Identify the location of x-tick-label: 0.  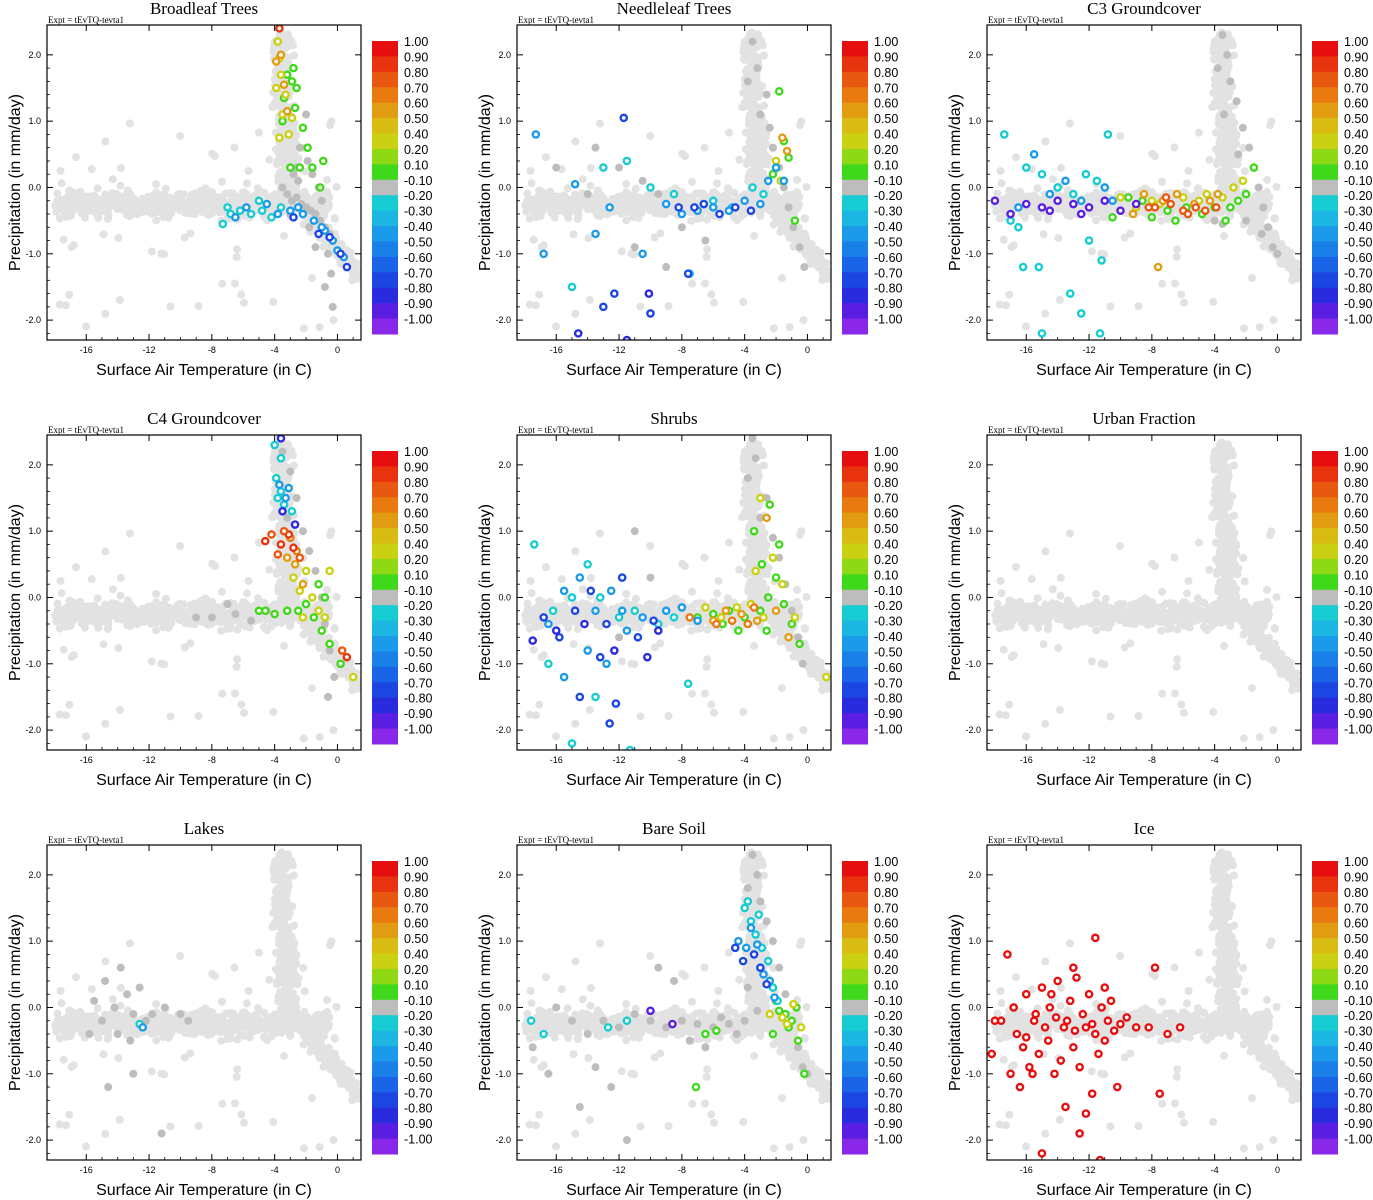
(337, 350).